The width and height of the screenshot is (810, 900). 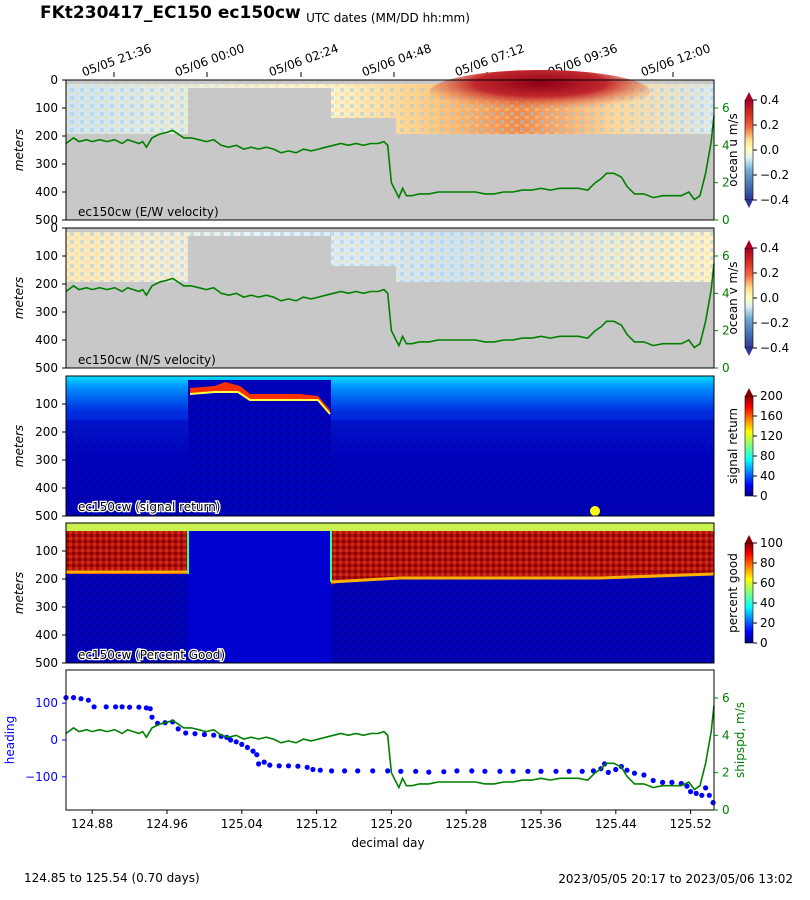 I want to click on panel2-shipspd-line, so click(x=390, y=306).